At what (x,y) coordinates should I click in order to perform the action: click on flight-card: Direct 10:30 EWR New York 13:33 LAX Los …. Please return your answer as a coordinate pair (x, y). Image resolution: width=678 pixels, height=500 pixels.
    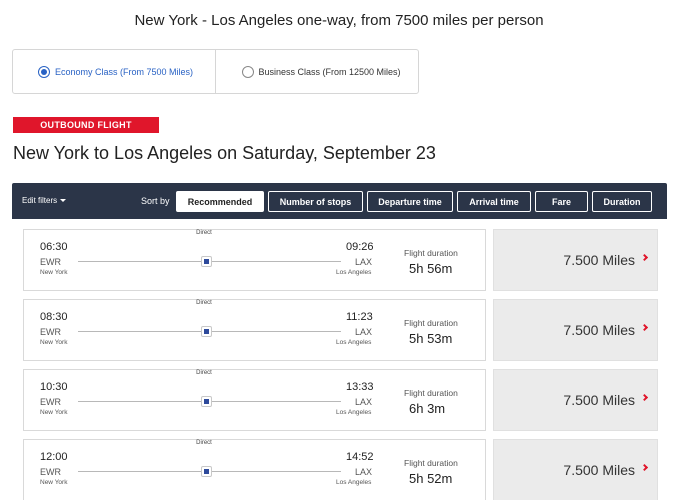
    Looking at the image, I should click on (254, 400).